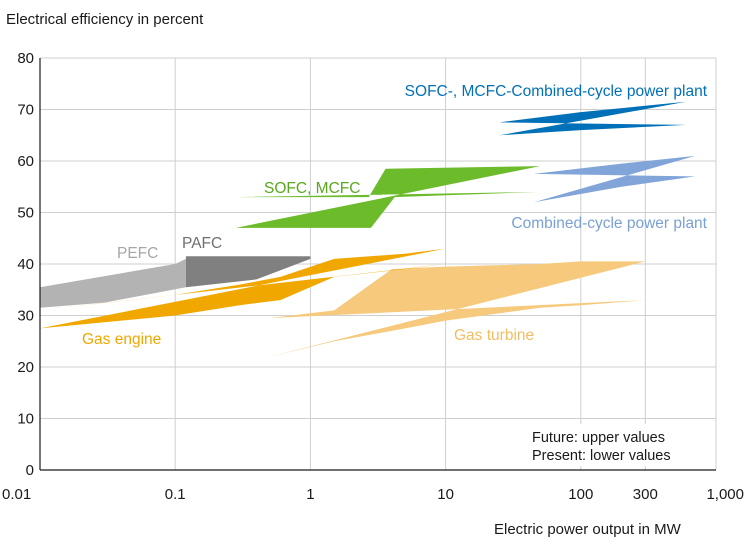 Image resolution: width=748 pixels, height=546 pixels. I want to click on x-tick-label: 0.1, so click(175, 494).